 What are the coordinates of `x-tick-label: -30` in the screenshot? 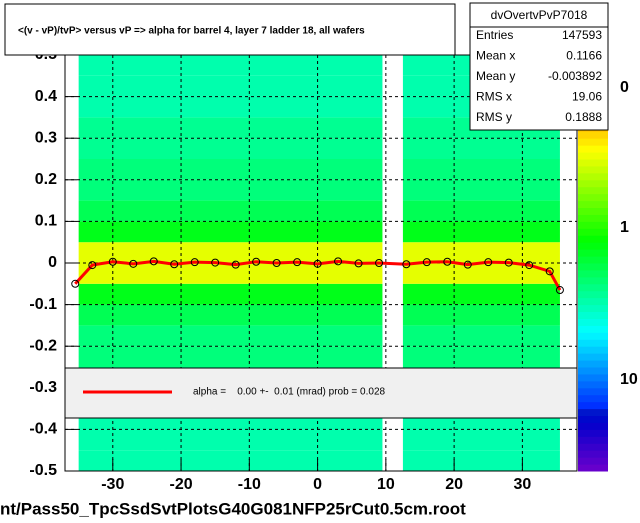 It's located at (112, 484).